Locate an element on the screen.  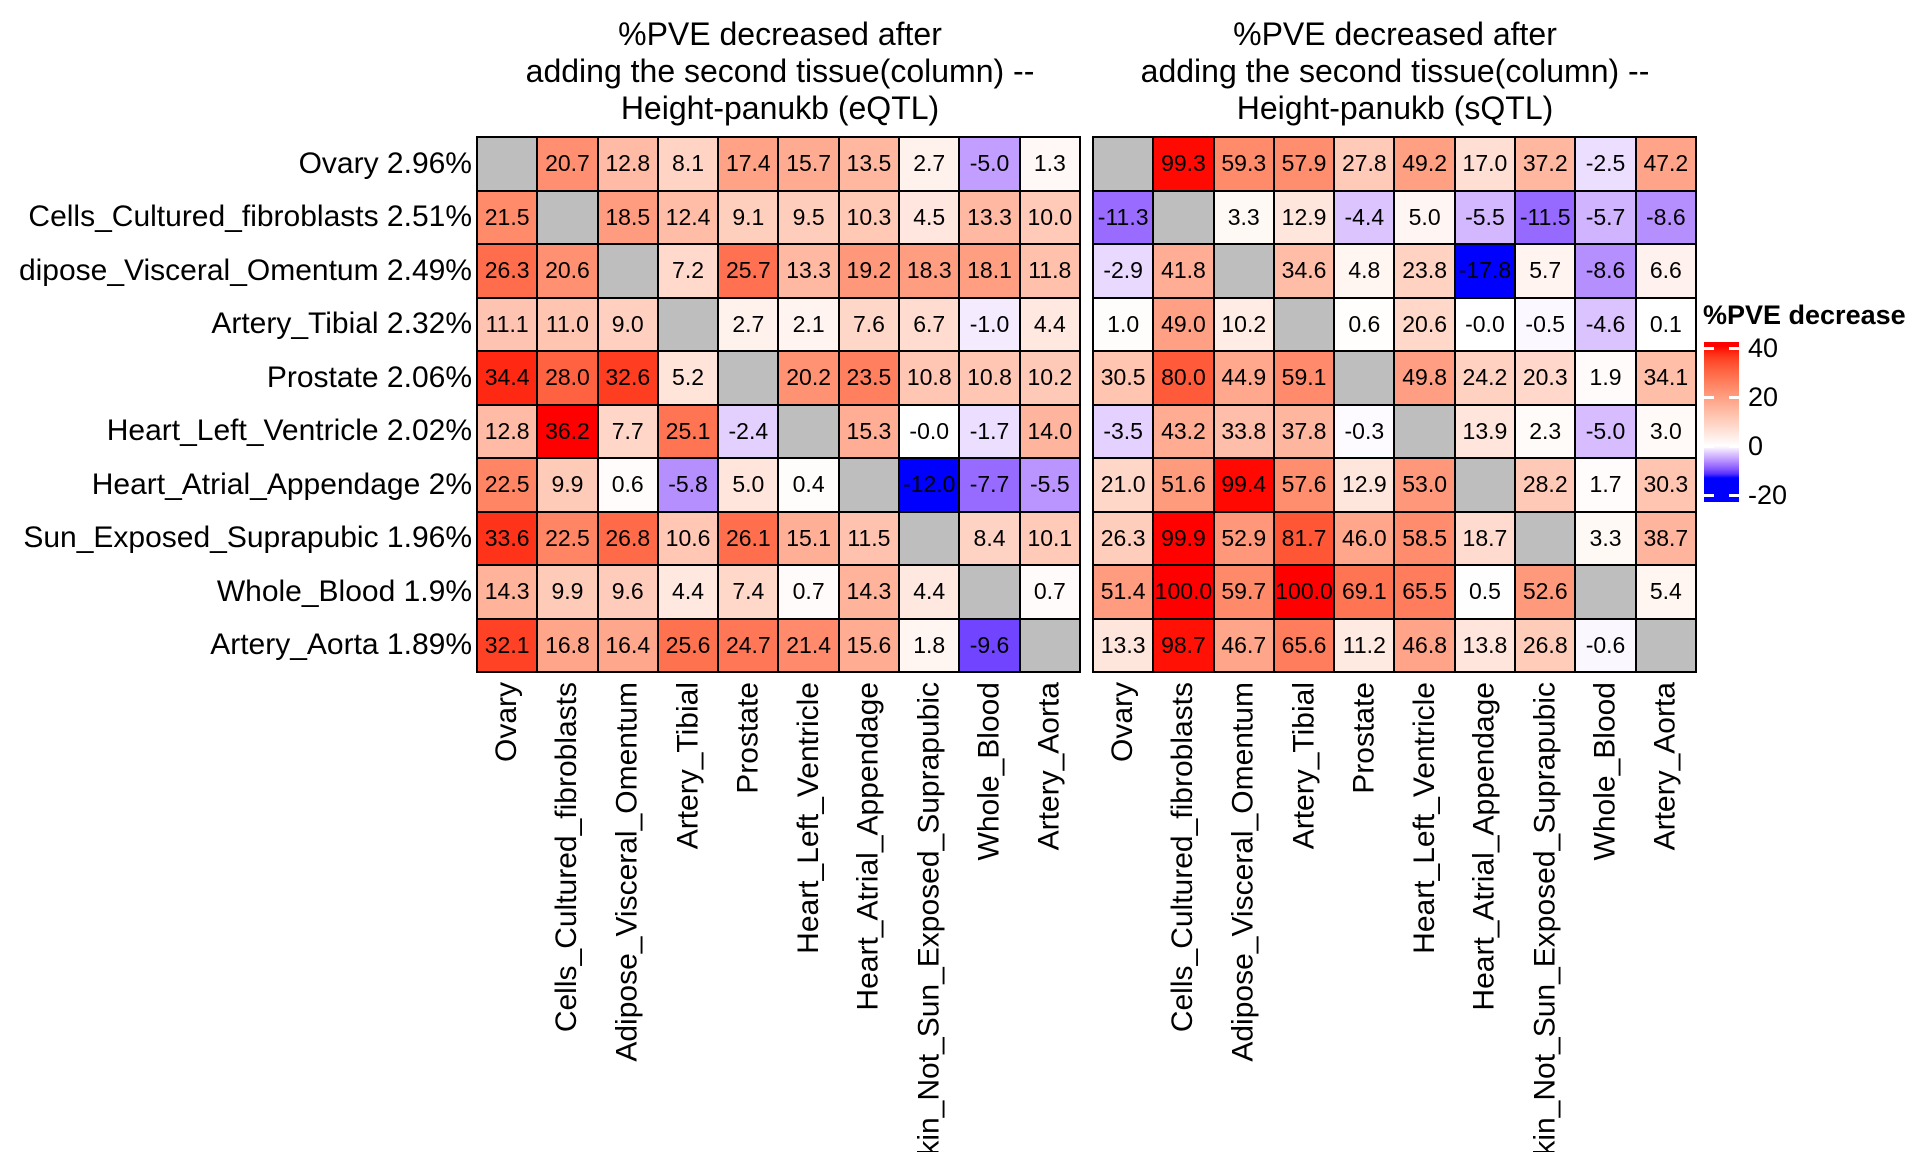
cell-value: 37.8 is located at coordinates (1304, 430).